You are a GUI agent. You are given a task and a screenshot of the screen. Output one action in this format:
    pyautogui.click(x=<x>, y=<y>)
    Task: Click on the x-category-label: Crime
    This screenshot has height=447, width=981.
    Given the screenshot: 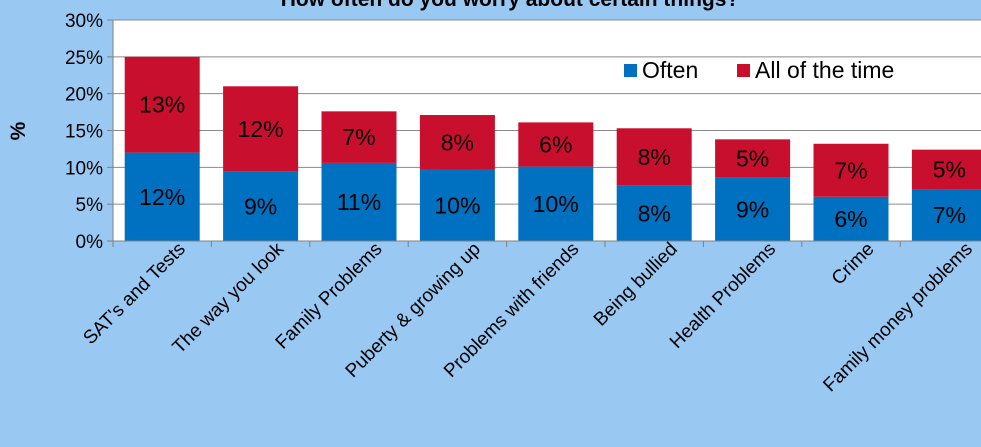 What is the action you would take?
    pyautogui.click(x=853, y=264)
    